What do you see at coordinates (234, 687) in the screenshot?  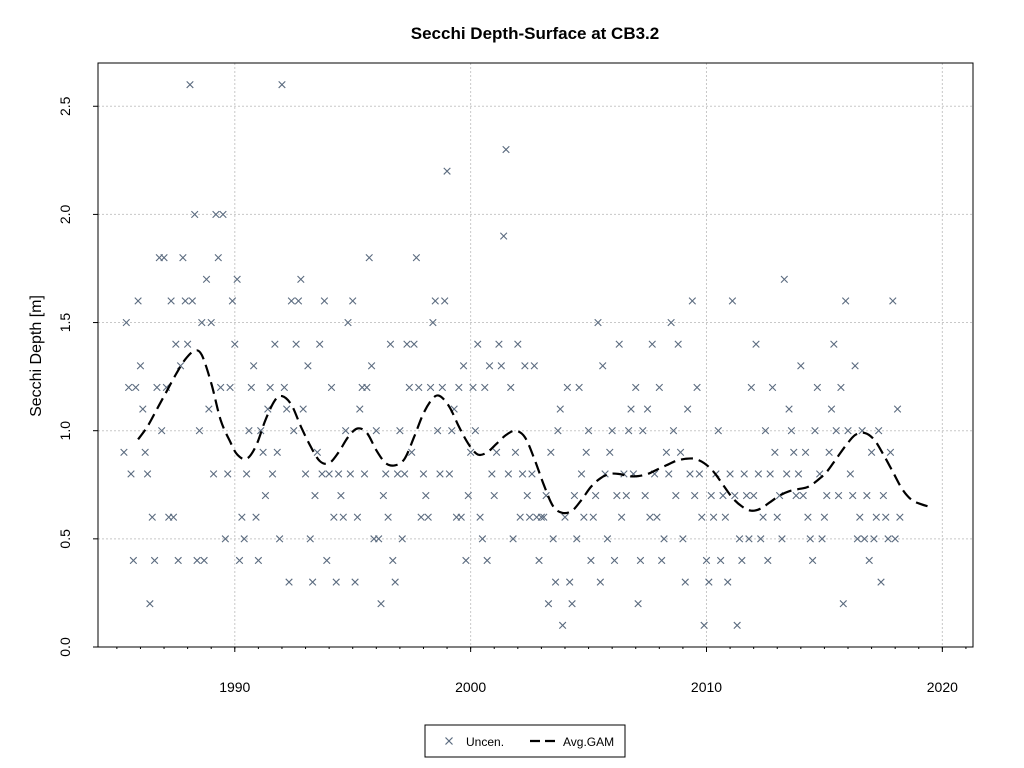 I see `x-tick-label: 1990` at bounding box center [234, 687].